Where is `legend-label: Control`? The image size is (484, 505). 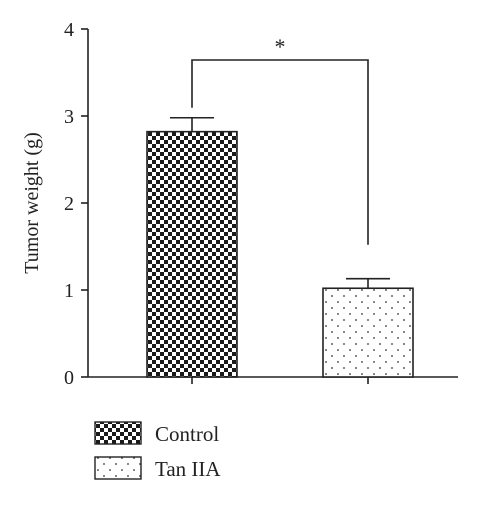
legend-label: Control is located at coordinates (187, 434).